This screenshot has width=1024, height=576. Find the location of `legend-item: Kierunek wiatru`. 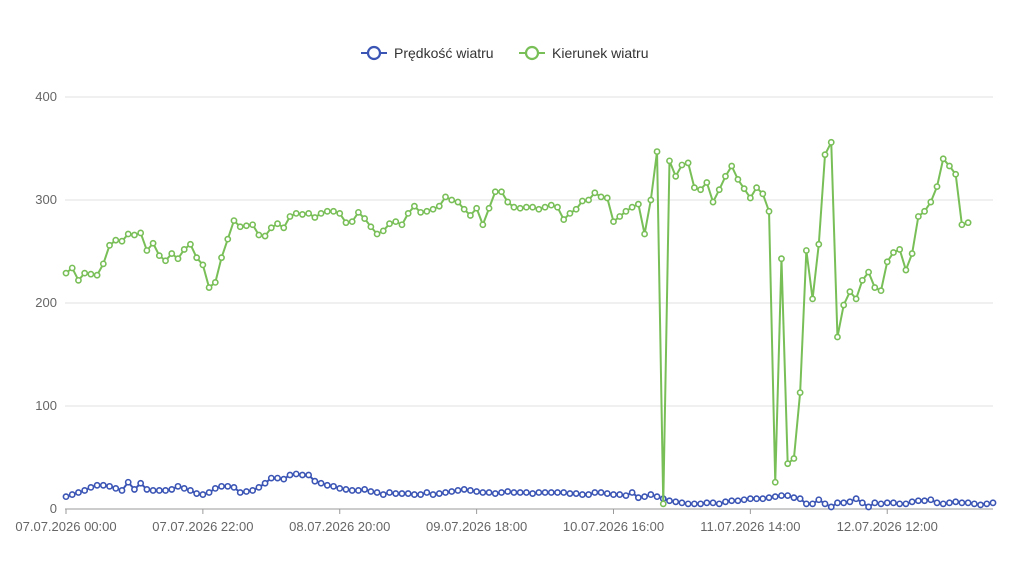

legend-item: Kierunek wiatru is located at coordinates (584, 53).